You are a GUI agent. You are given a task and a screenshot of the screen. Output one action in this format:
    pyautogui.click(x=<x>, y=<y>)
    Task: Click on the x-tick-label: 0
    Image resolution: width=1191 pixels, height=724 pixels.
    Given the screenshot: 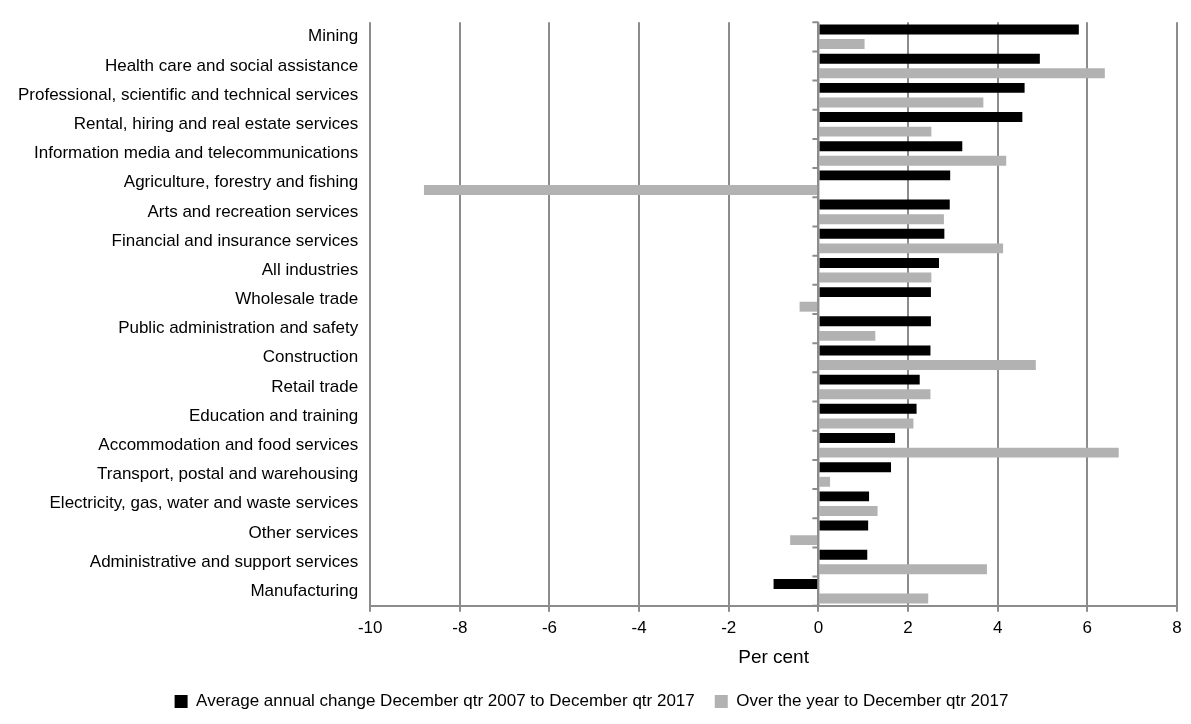 What is the action you would take?
    pyautogui.click(x=818, y=627)
    